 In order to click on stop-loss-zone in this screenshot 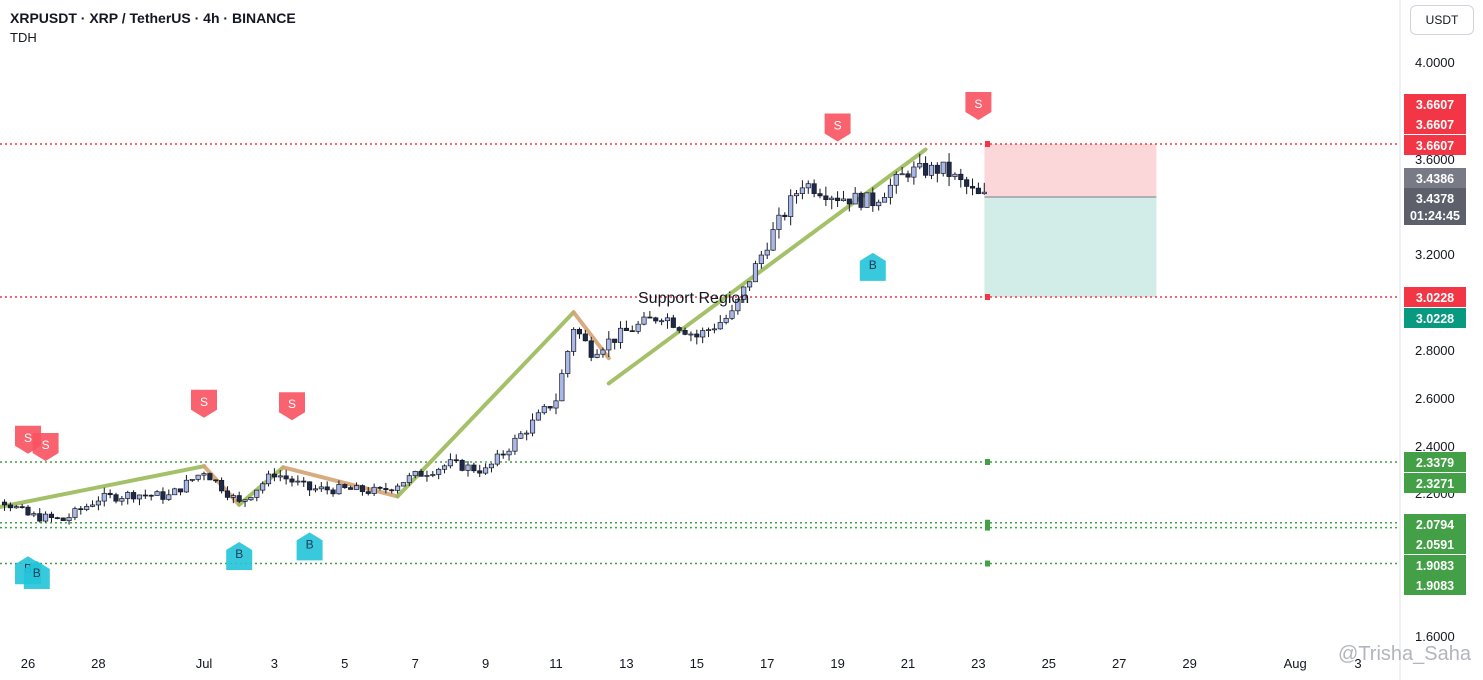, I will do `click(1070, 170)`.